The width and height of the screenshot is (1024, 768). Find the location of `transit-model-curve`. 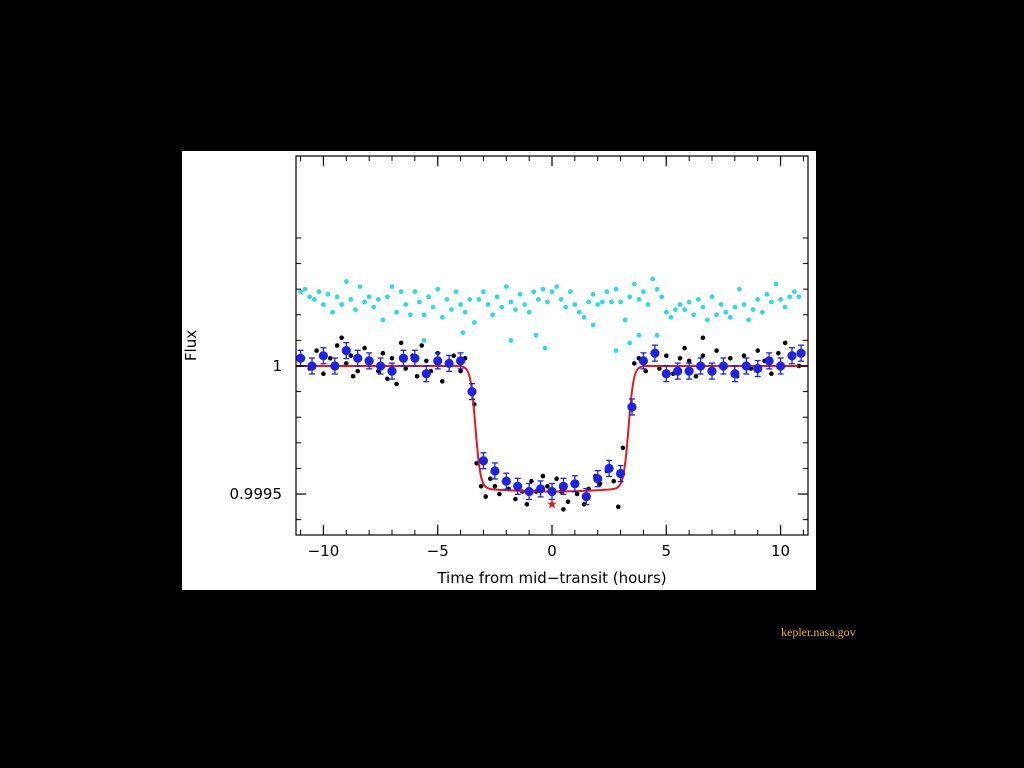

transit-model-curve is located at coordinates (552, 428).